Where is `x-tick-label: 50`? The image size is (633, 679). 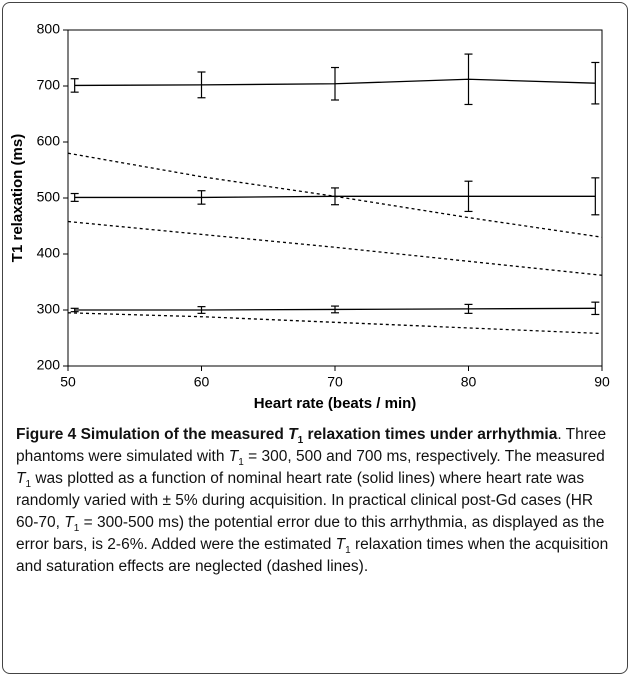
x-tick-label: 50 is located at coordinates (68, 382).